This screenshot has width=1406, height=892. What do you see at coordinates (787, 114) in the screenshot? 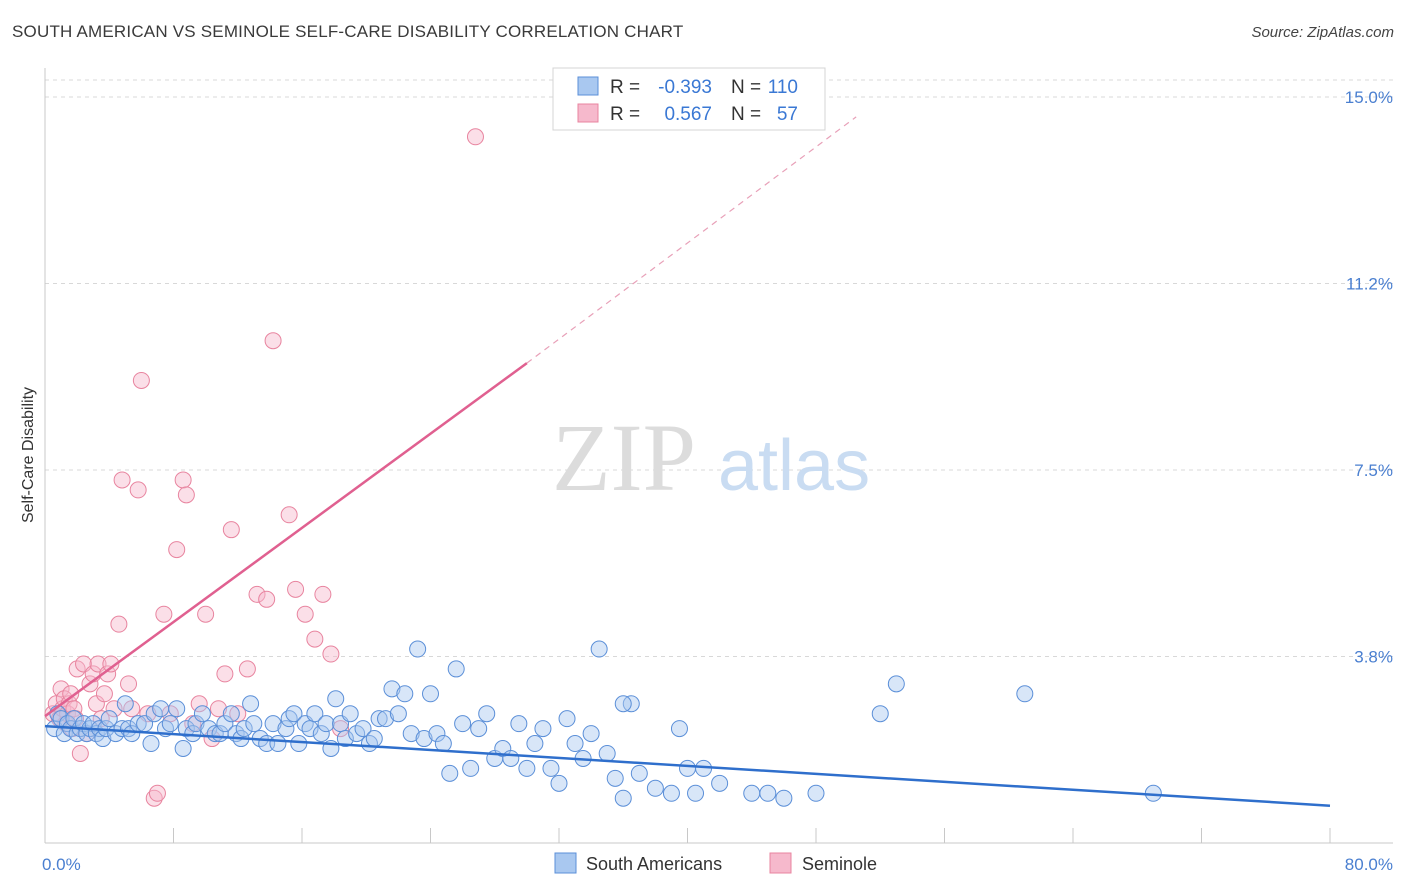
I see `legend-n-value-2: 57` at bounding box center [787, 114].